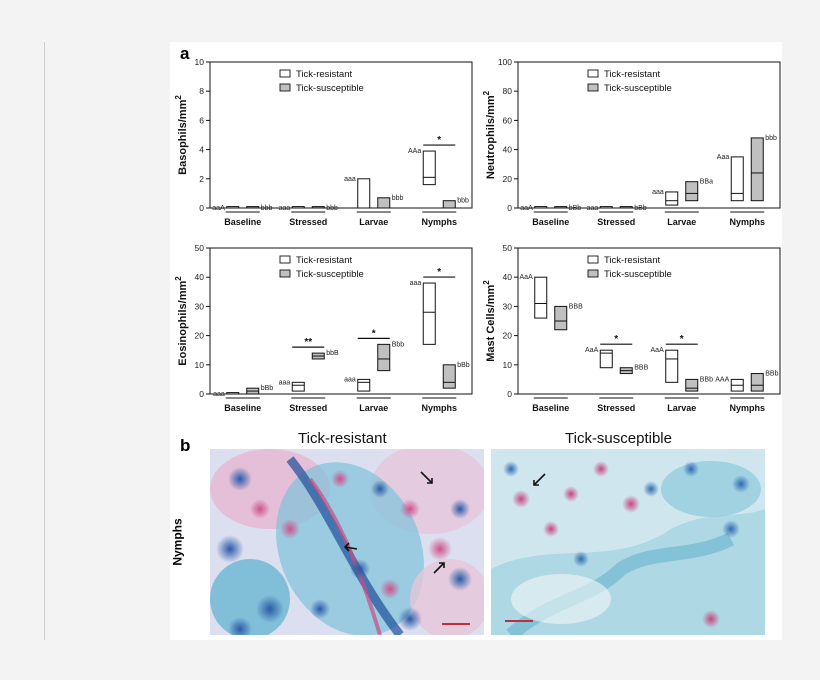 Image resolution: width=820 pixels, height=680 pixels. Describe the element at coordinates (201, 150) in the screenshot. I see `y-tick-label: 4` at that location.